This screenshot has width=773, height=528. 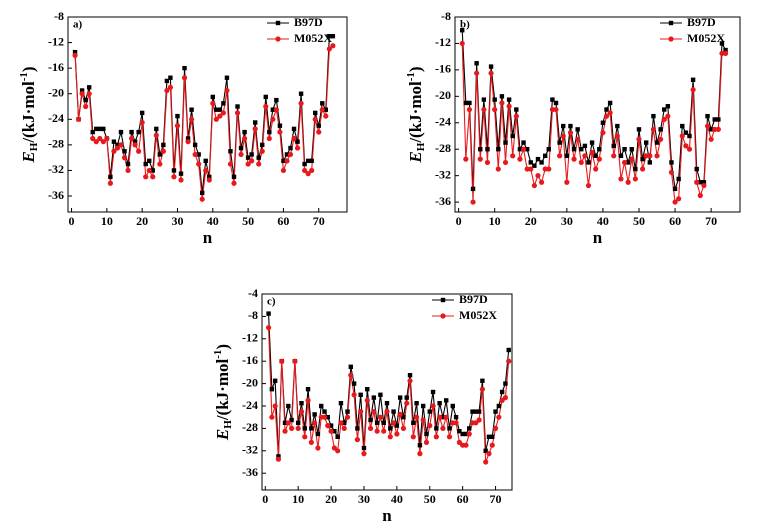 I want to click on x-tick-label: 20, so click(x=331, y=499).